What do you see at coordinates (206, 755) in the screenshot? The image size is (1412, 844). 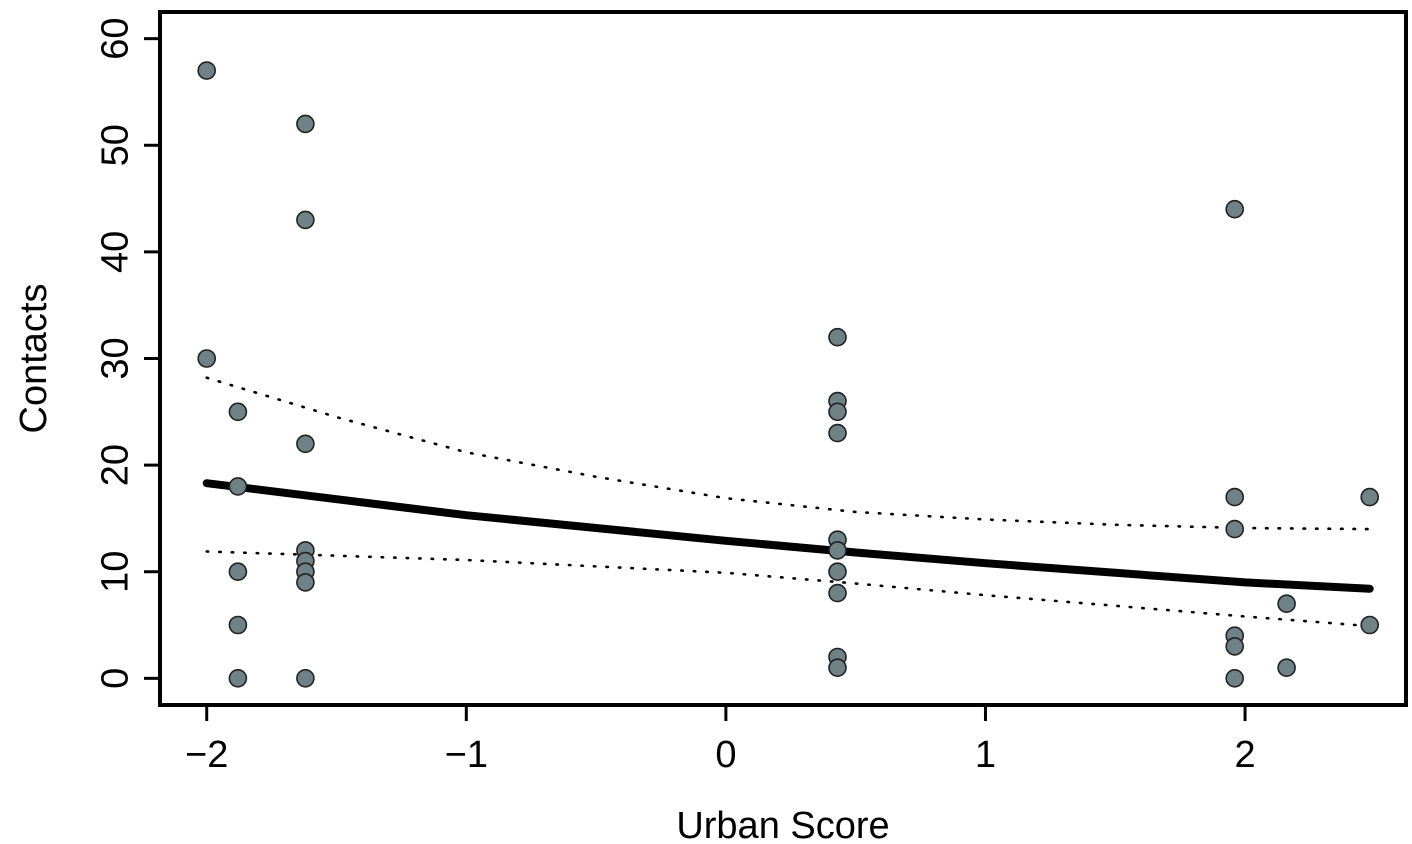 I see `x-tick-label: −2` at bounding box center [206, 755].